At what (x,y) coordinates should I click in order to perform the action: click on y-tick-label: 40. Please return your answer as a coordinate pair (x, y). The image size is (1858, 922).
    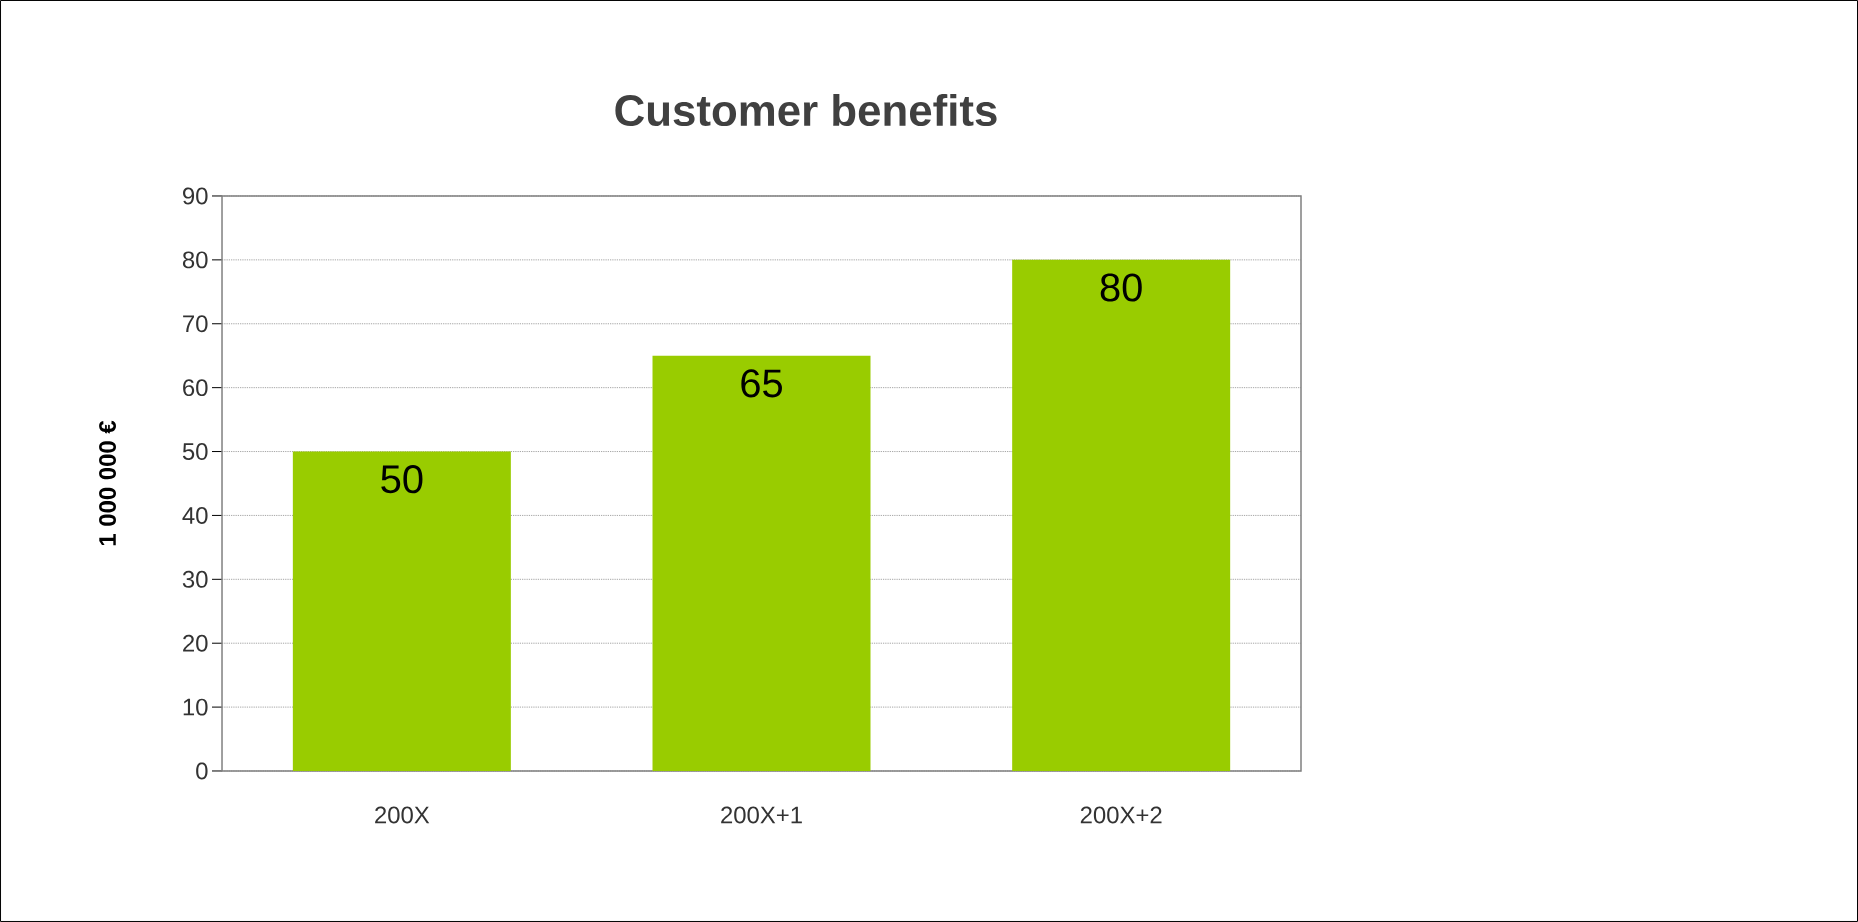
    Looking at the image, I should click on (195, 515).